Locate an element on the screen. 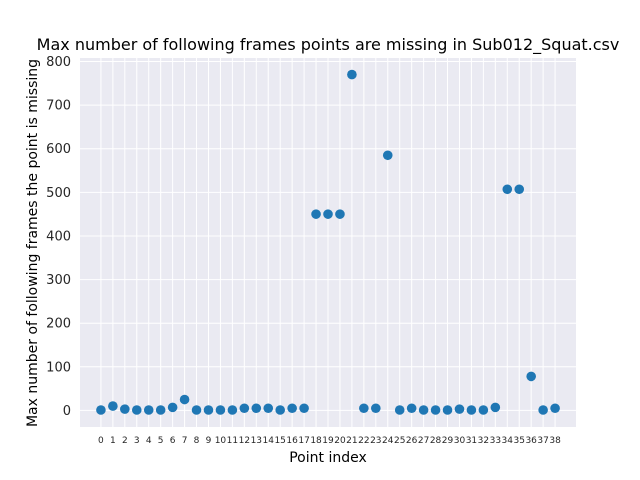 The image size is (640, 480). x-tick-label: 37 is located at coordinates (542, 441).